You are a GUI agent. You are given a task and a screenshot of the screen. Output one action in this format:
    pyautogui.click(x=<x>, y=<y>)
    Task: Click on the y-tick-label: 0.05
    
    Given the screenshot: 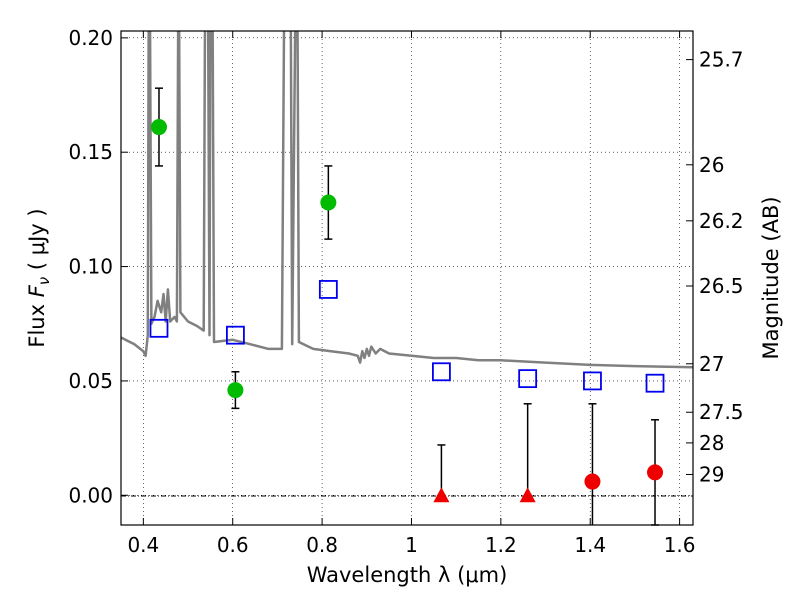 What is the action you would take?
    pyautogui.click(x=90, y=381)
    